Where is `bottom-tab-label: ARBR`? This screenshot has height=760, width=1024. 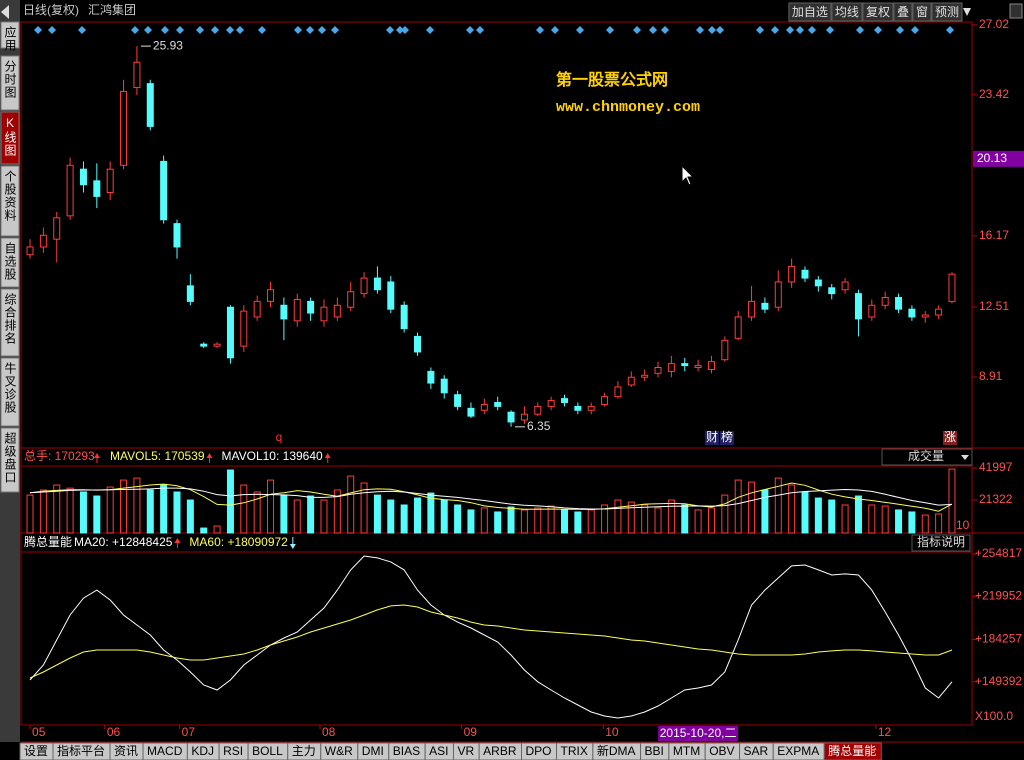
bottom-tab-label: ARBR is located at coordinates (500, 751).